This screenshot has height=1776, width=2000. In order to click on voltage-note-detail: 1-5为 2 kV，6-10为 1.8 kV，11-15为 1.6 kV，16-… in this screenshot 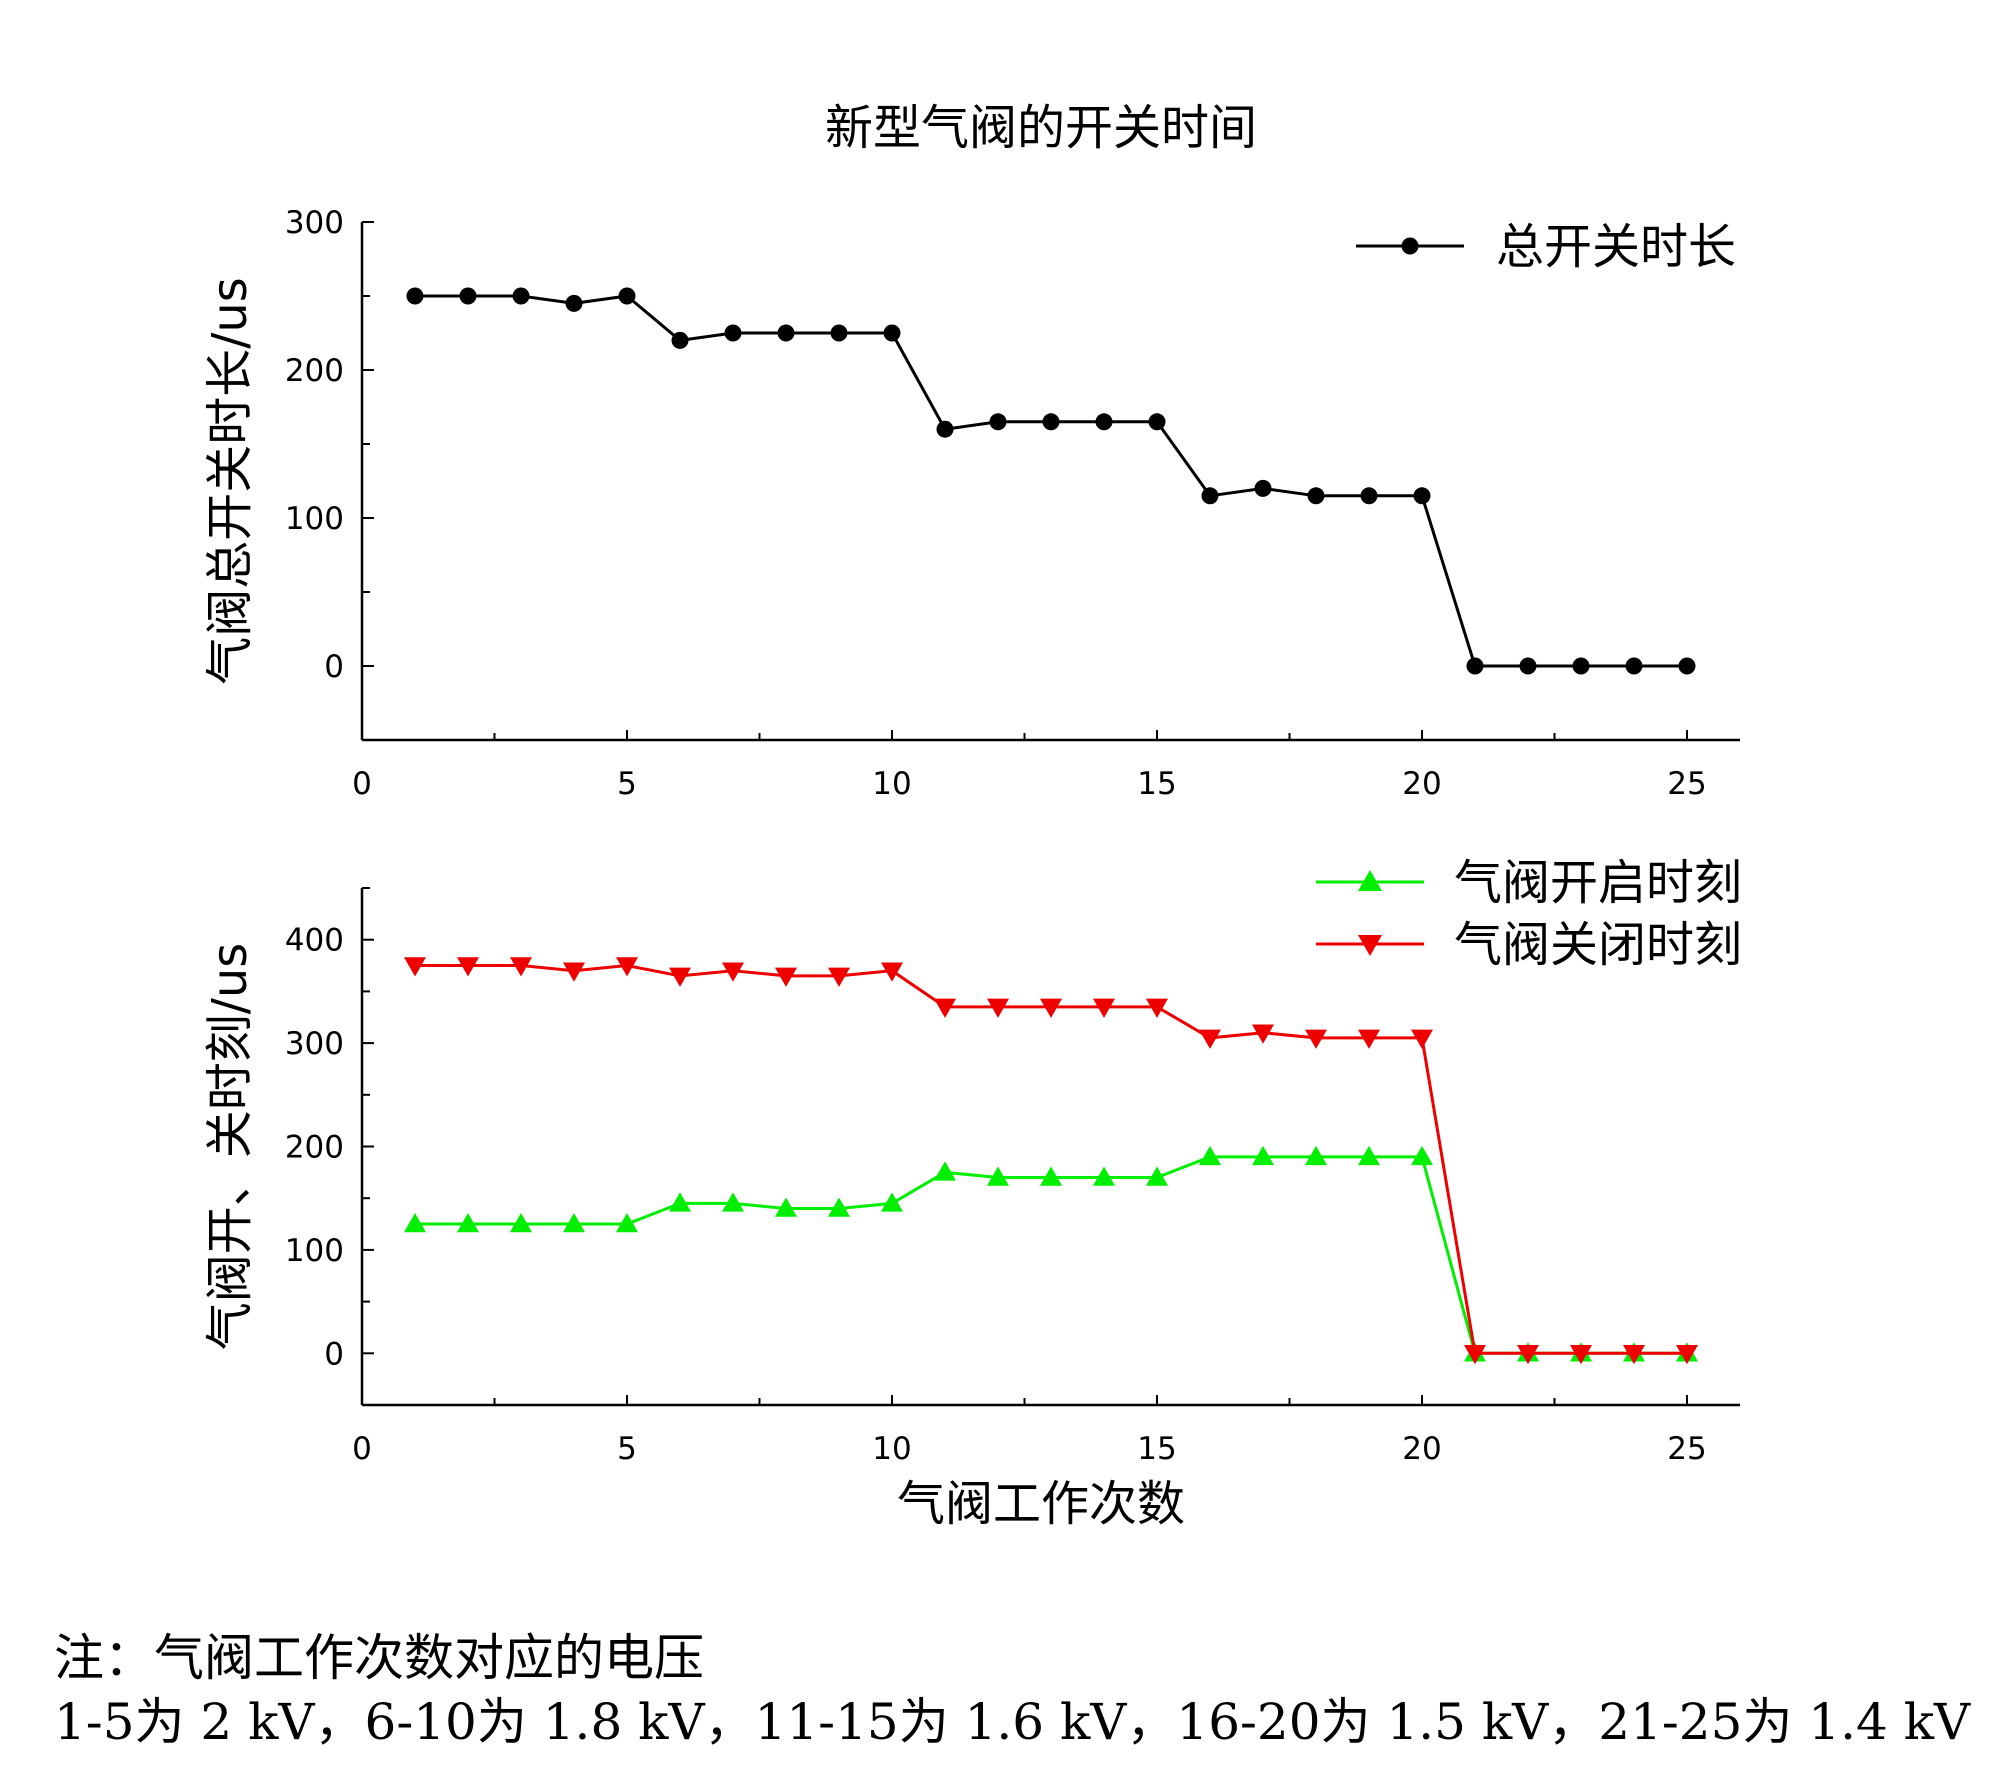, I will do `click(1012, 1722)`.